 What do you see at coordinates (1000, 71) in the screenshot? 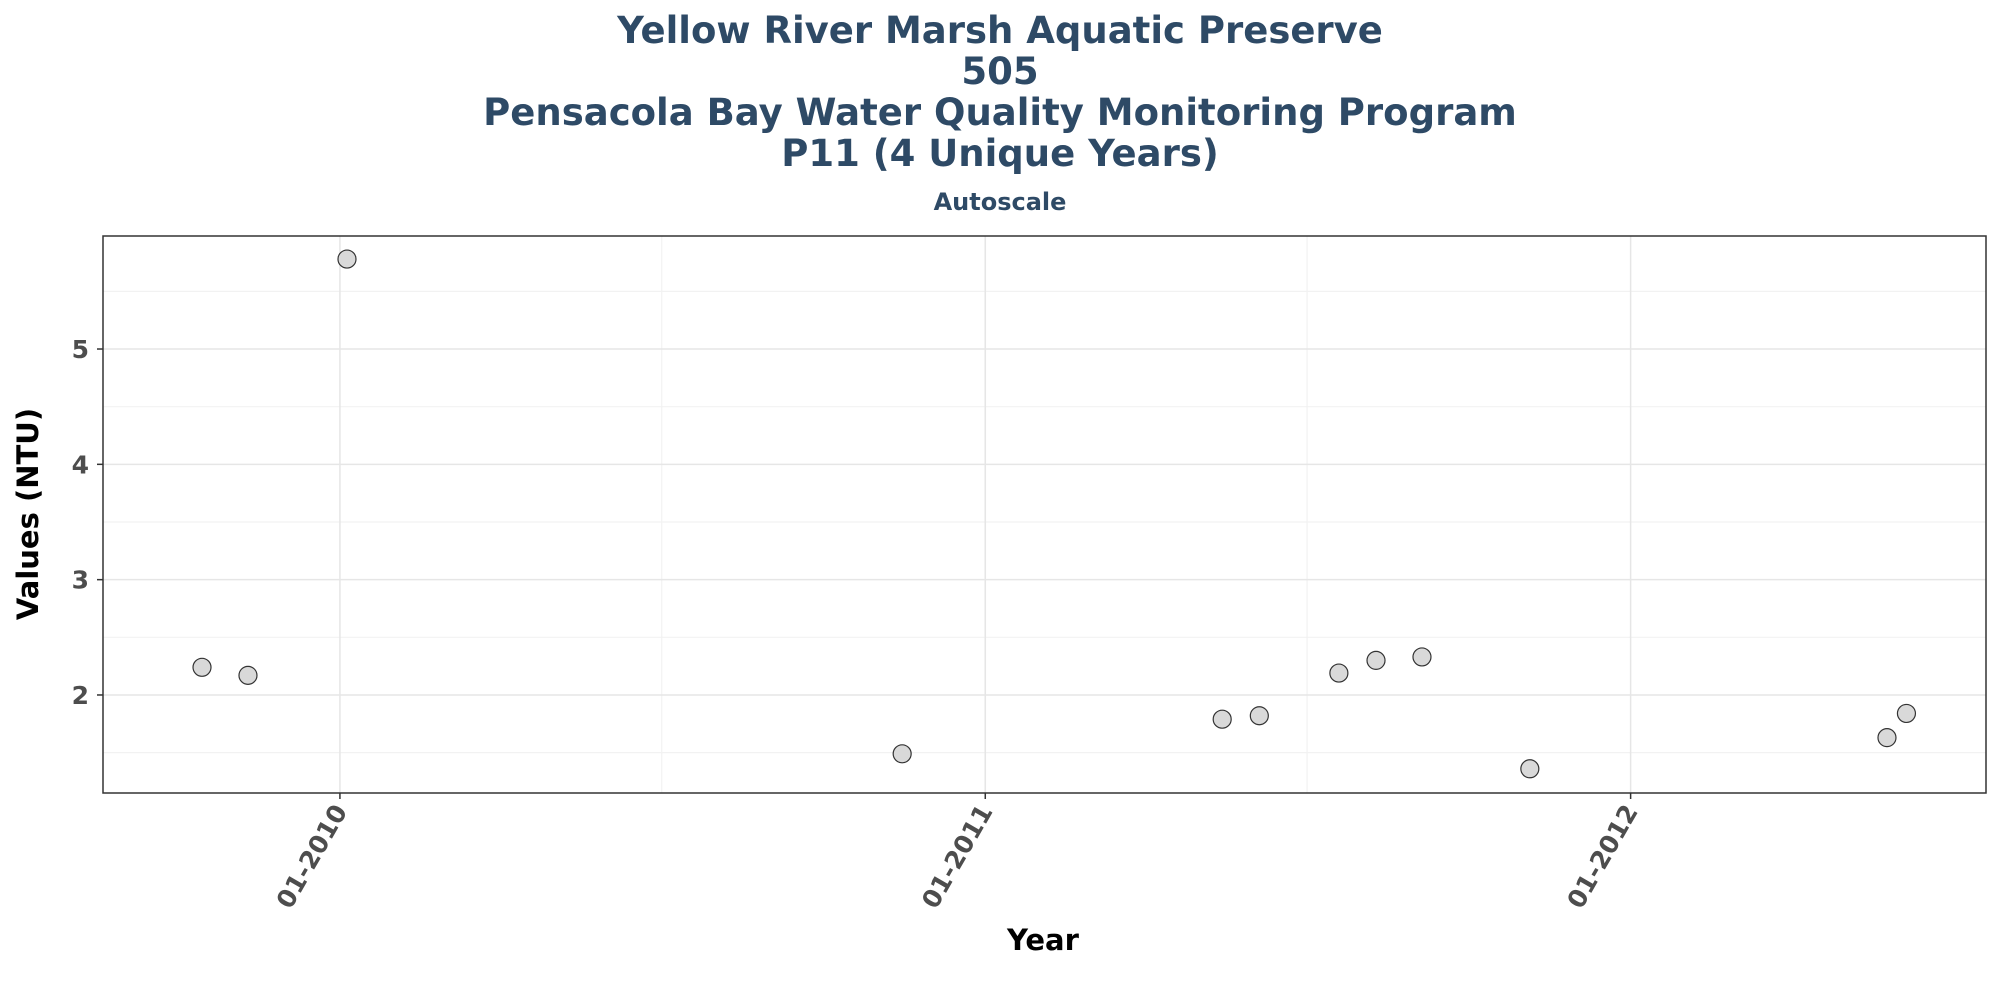
I see `chart-title-line-2: 505` at bounding box center [1000, 71].